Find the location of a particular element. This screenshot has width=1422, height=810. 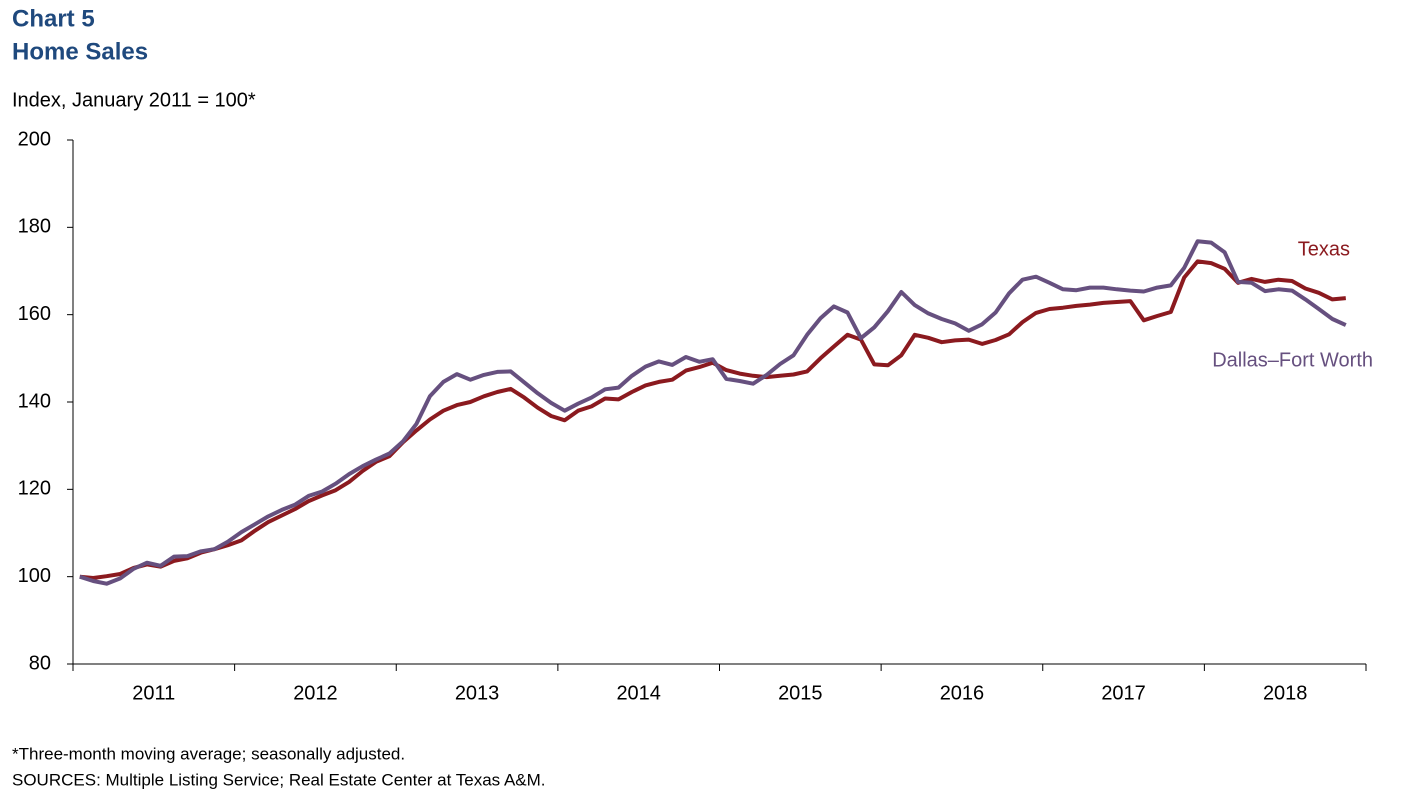

x-tick-label: 2017 is located at coordinates (1123, 693).